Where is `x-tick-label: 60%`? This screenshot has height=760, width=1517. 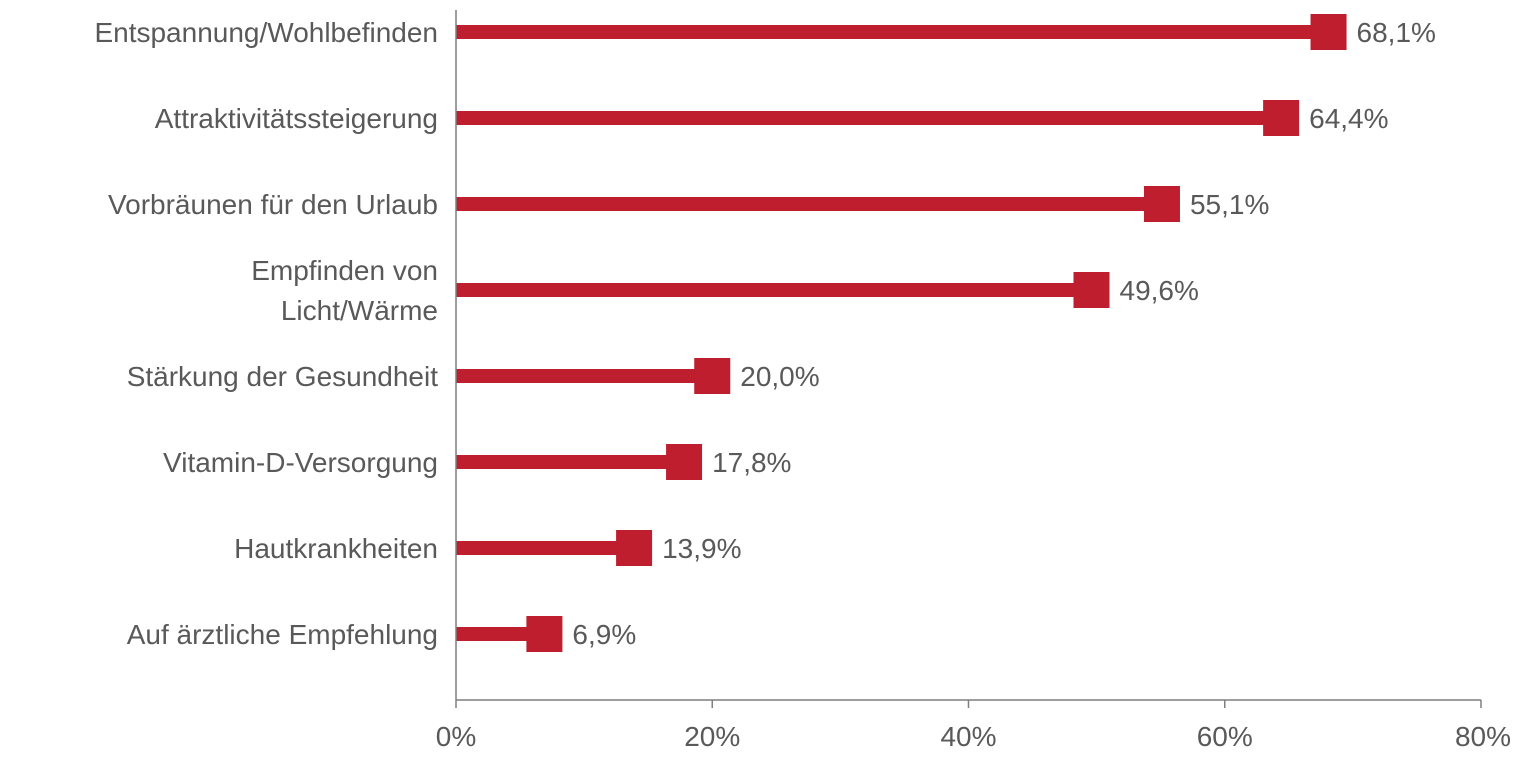 x-tick-label: 60% is located at coordinates (1225, 736).